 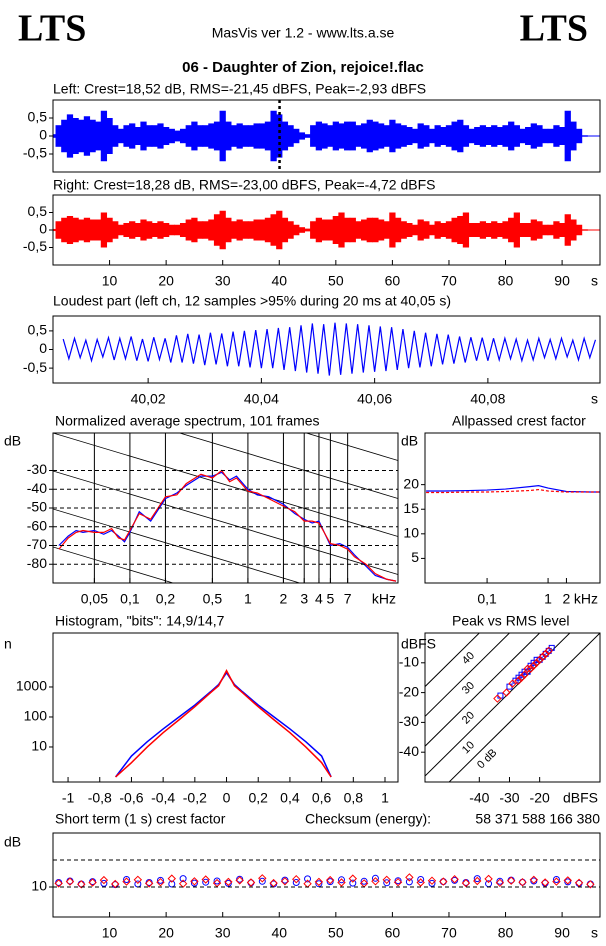 I want to click on x-tick-label: 90, so click(x=562, y=281).